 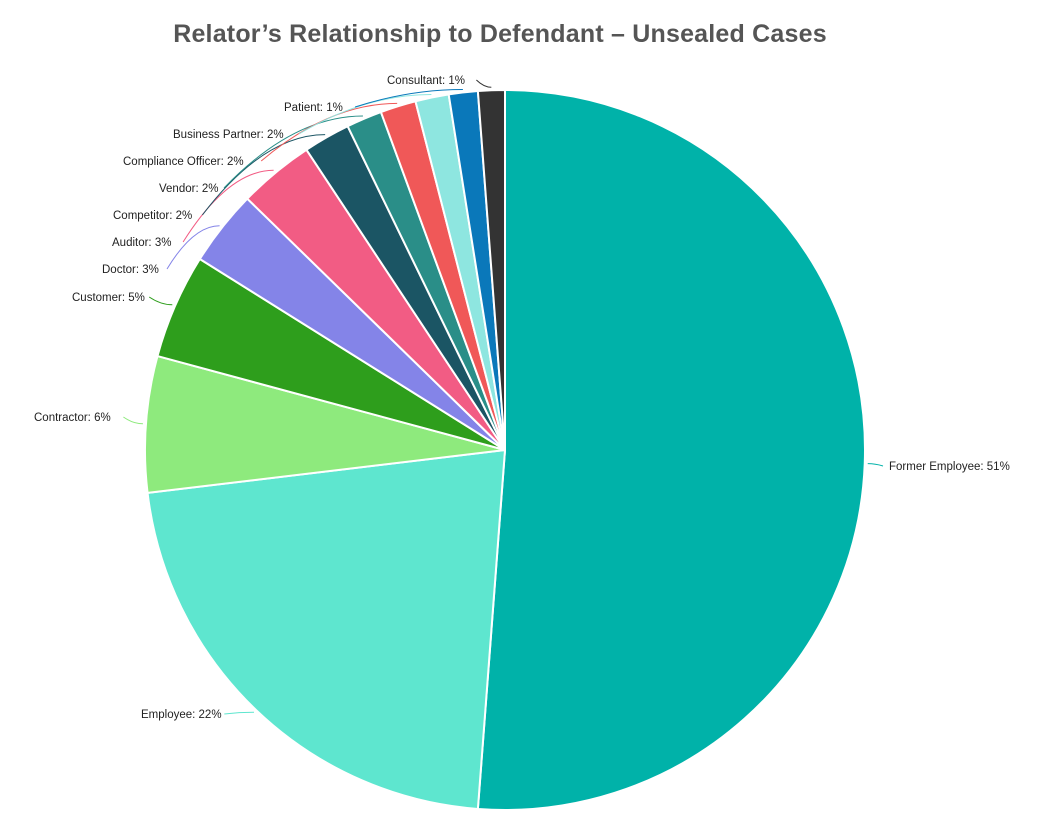 What do you see at coordinates (949, 467) in the screenshot?
I see `slice-label-0: Former Employee: 51%` at bounding box center [949, 467].